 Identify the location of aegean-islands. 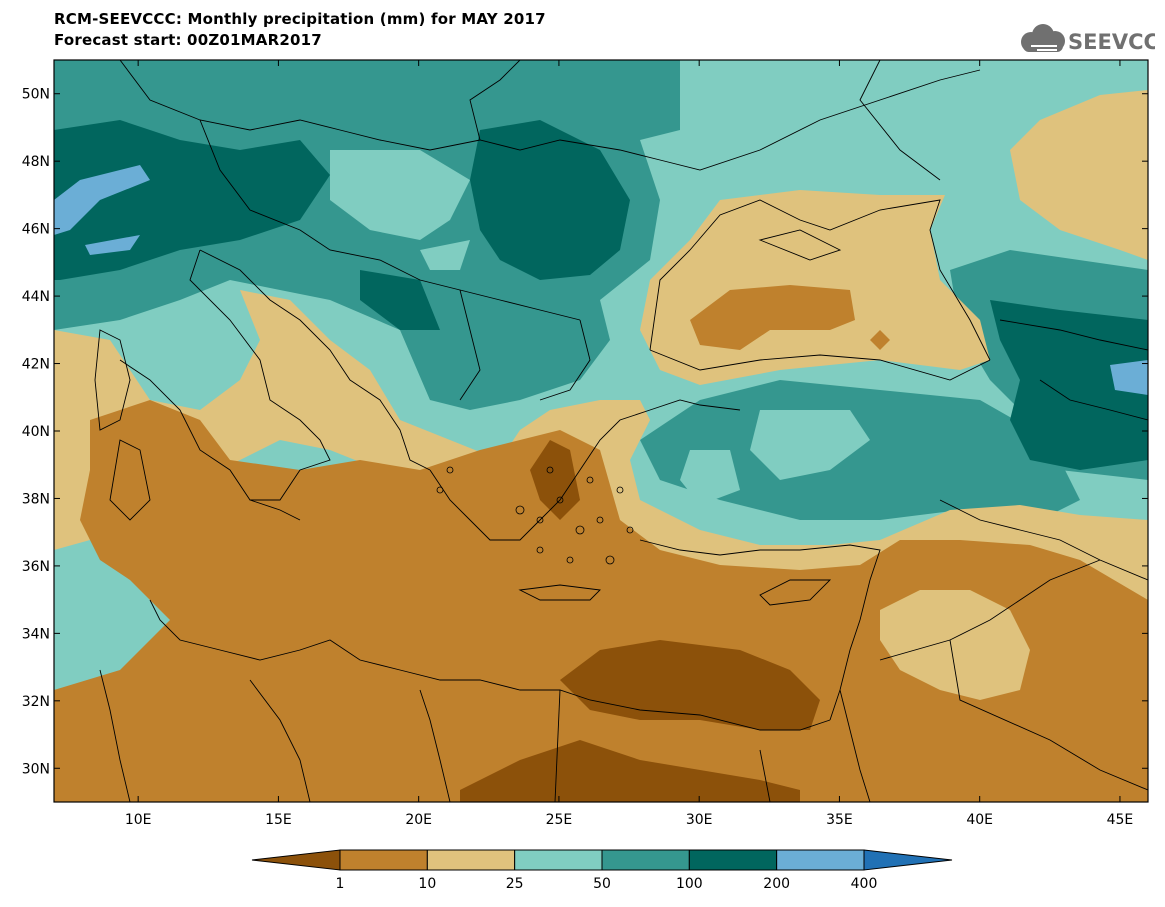
(535, 515).